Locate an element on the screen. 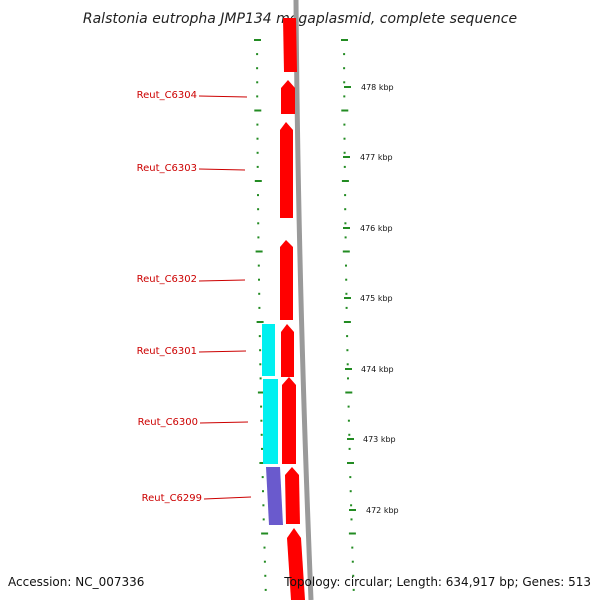 The height and width of the screenshot is (600, 600). gene-arrow-upstream is located at coordinates (290, 45).